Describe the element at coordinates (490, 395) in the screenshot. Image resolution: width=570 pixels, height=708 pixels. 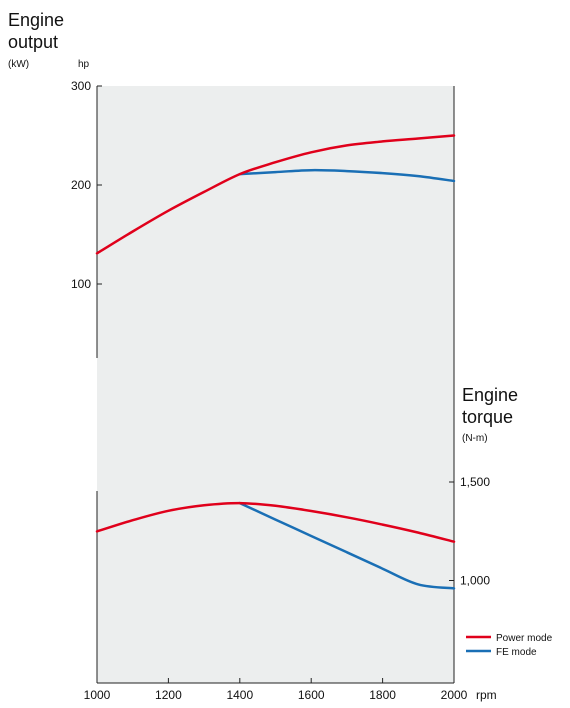
I see `torque-title-line1: Engine` at that location.